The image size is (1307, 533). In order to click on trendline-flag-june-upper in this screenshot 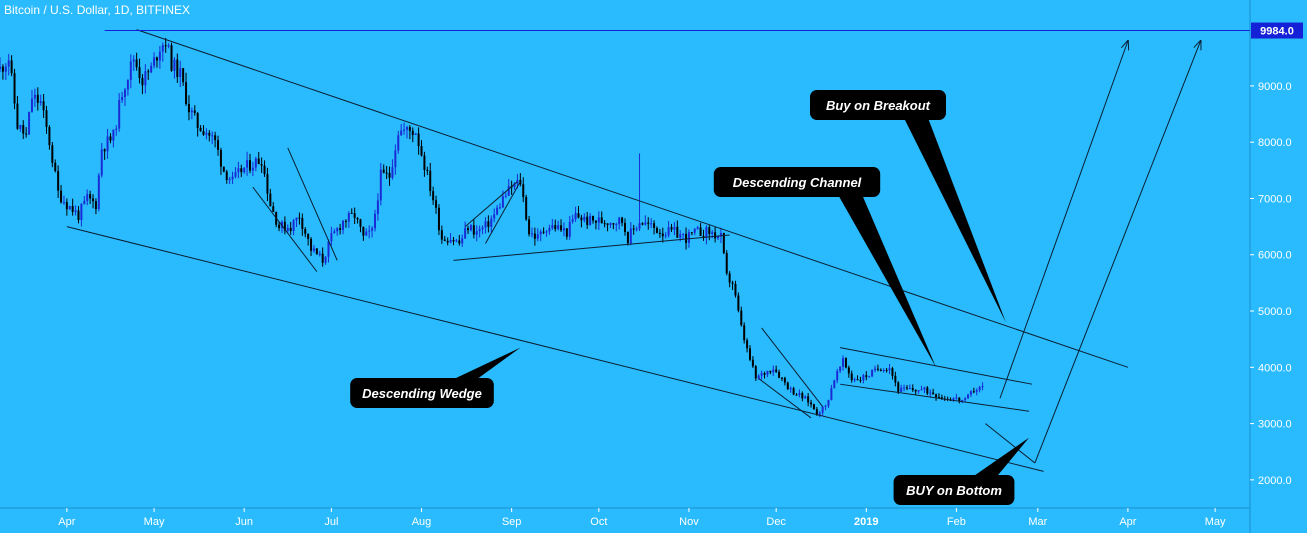, I will do `click(312, 204)`.